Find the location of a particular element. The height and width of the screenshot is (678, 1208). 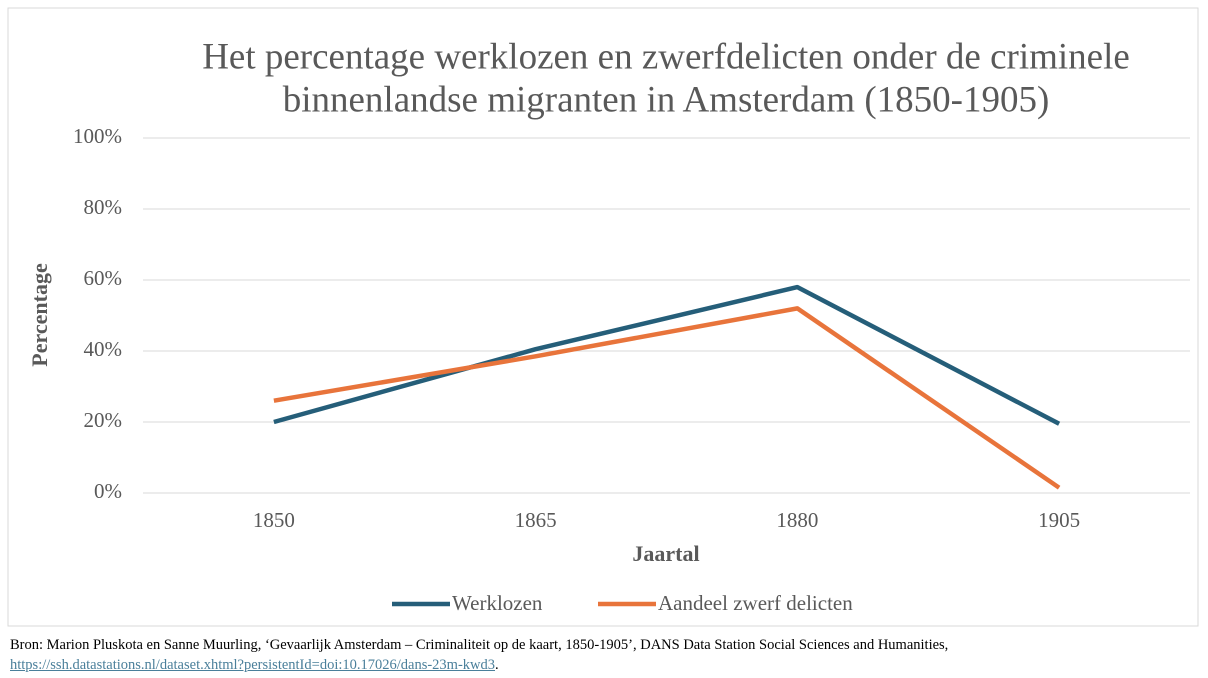

x-axis-title: Jaartal is located at coordinates (665, 553).